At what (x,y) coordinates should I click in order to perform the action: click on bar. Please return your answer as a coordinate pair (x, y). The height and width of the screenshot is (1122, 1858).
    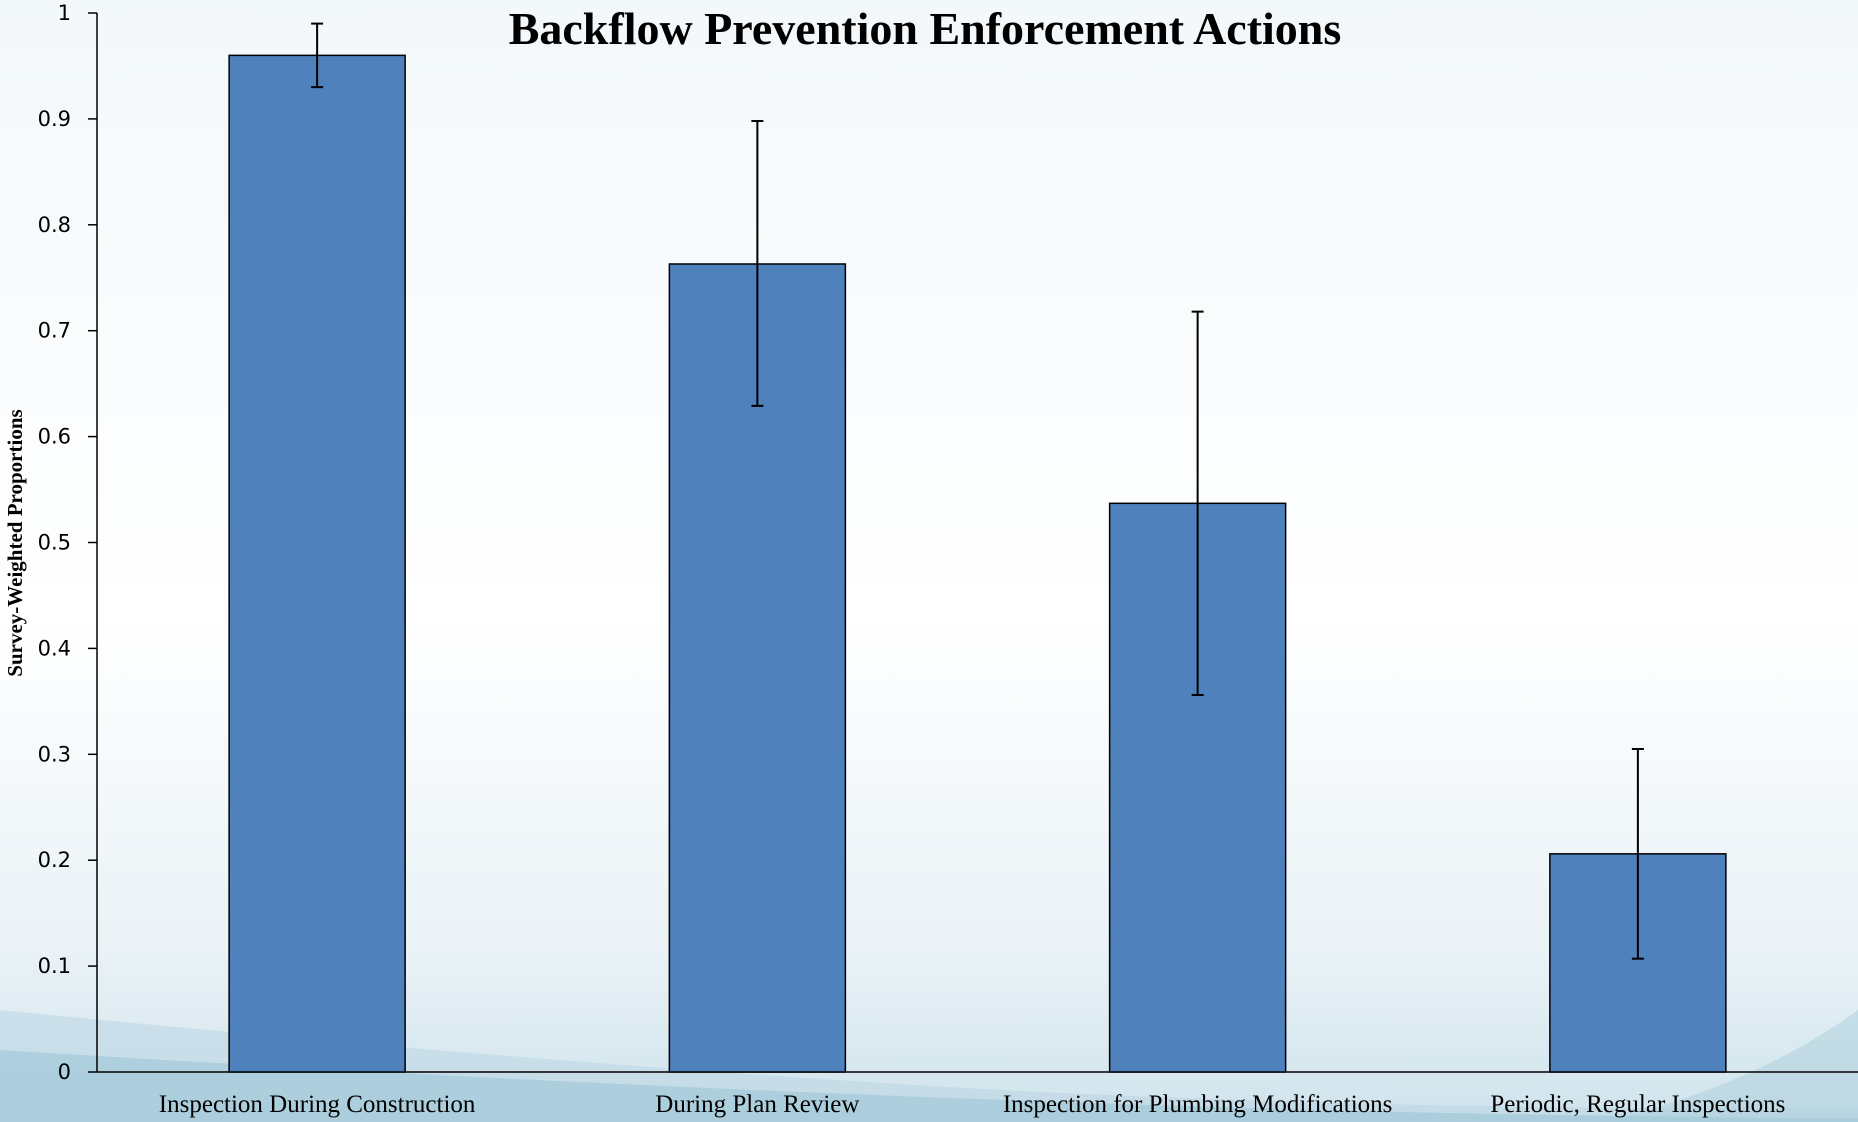
    Looking at the image, I should click on (317, 563).